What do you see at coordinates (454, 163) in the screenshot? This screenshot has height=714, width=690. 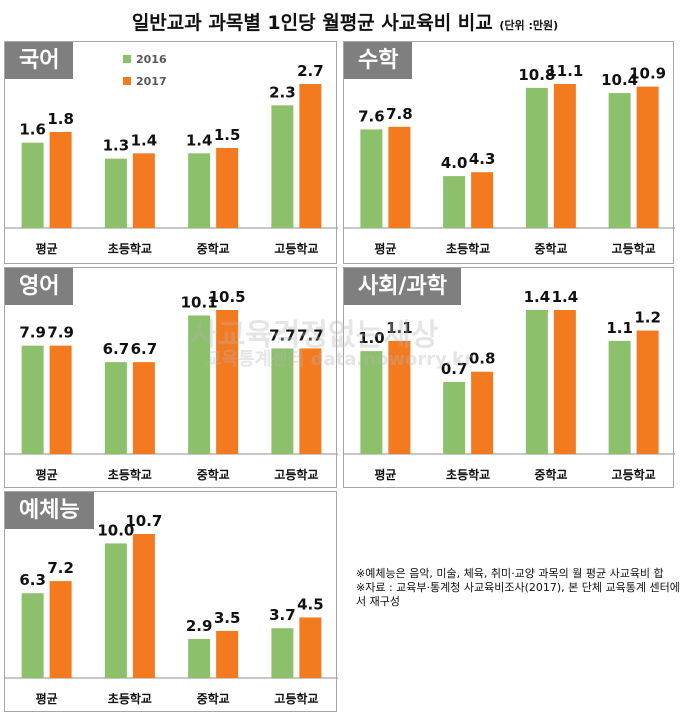 I see `data-label: 4.0` at bounding box center [454, 163].